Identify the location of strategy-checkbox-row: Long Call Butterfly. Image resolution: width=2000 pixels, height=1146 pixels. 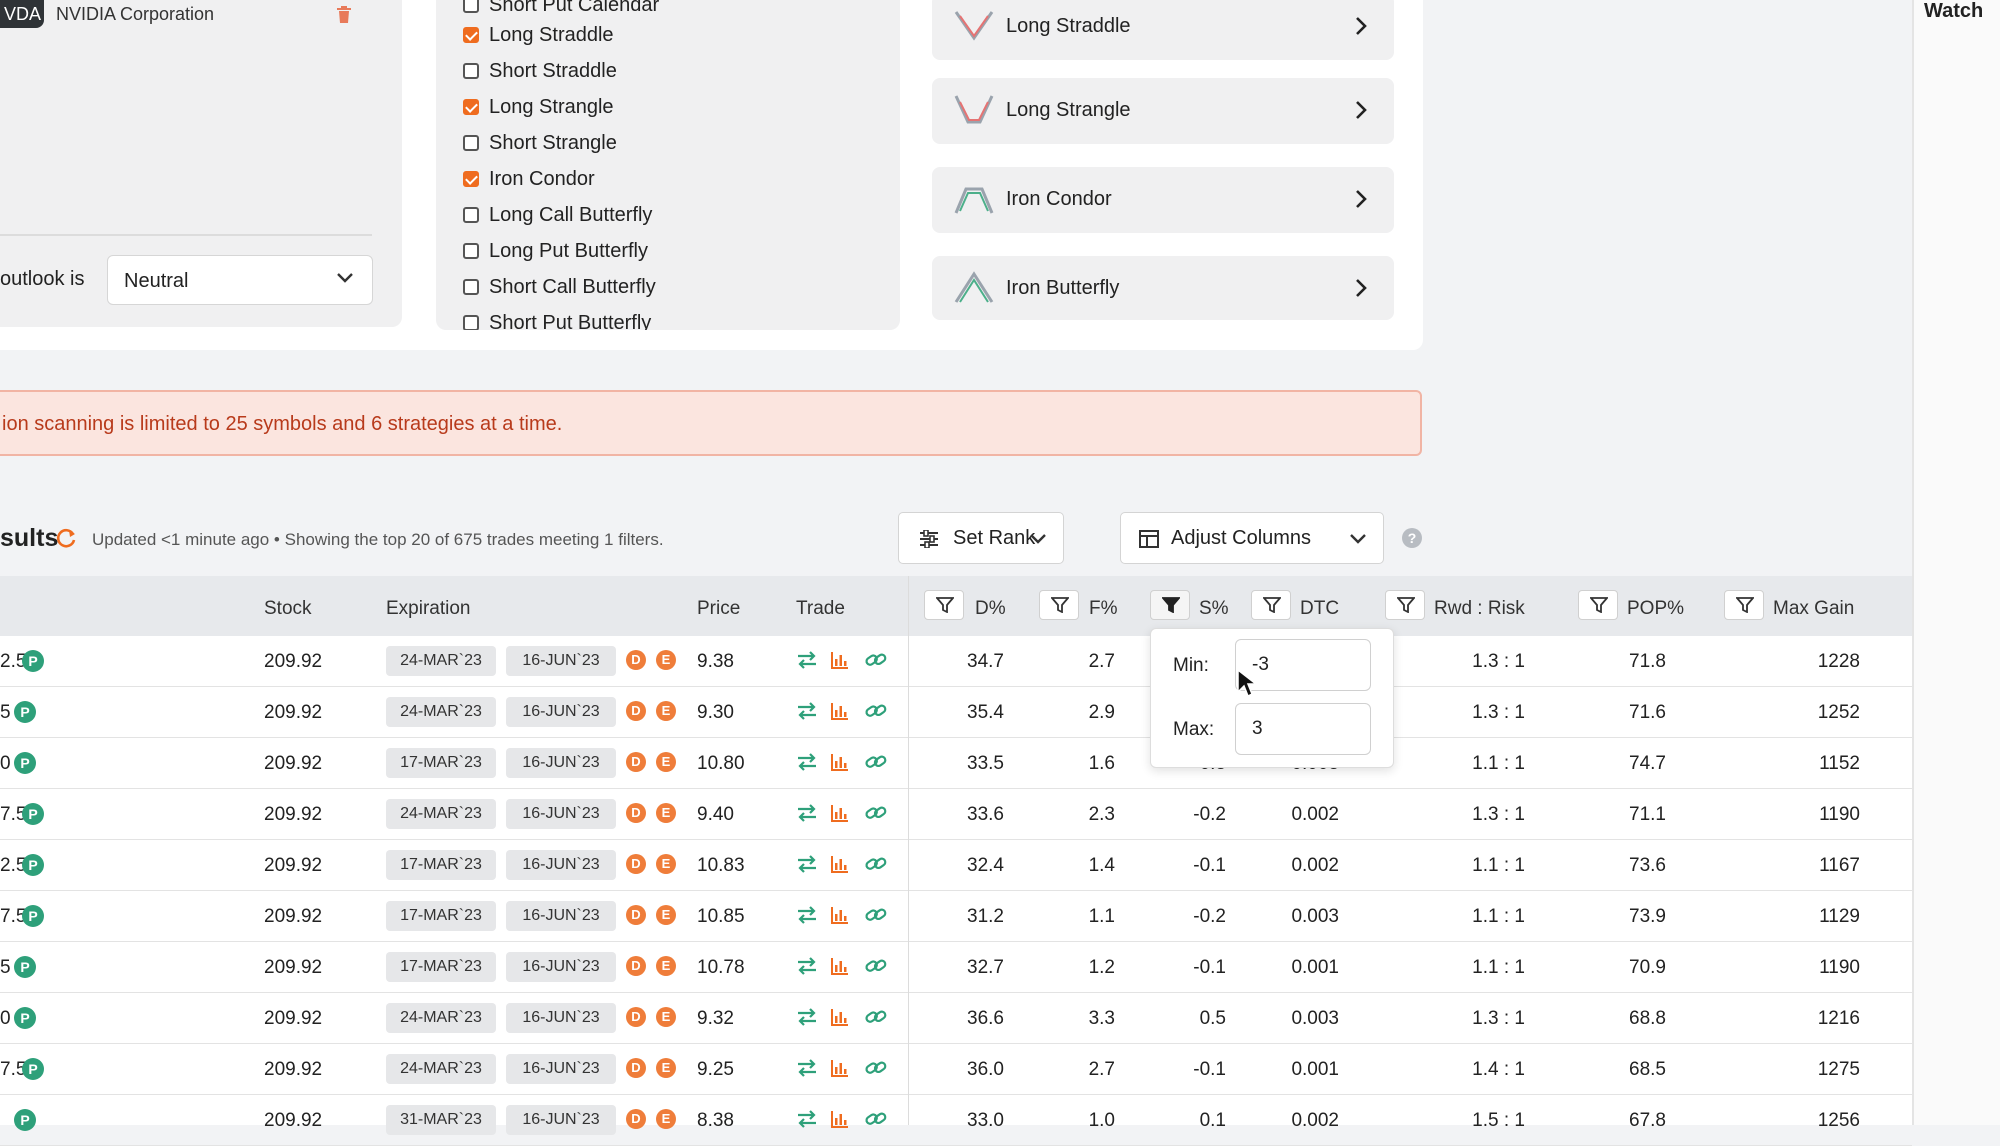
(557, 215).